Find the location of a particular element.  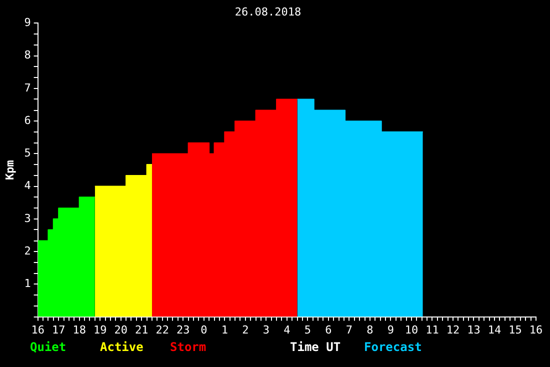

y-tick-label: 6 is located at coordinates (27, 120).